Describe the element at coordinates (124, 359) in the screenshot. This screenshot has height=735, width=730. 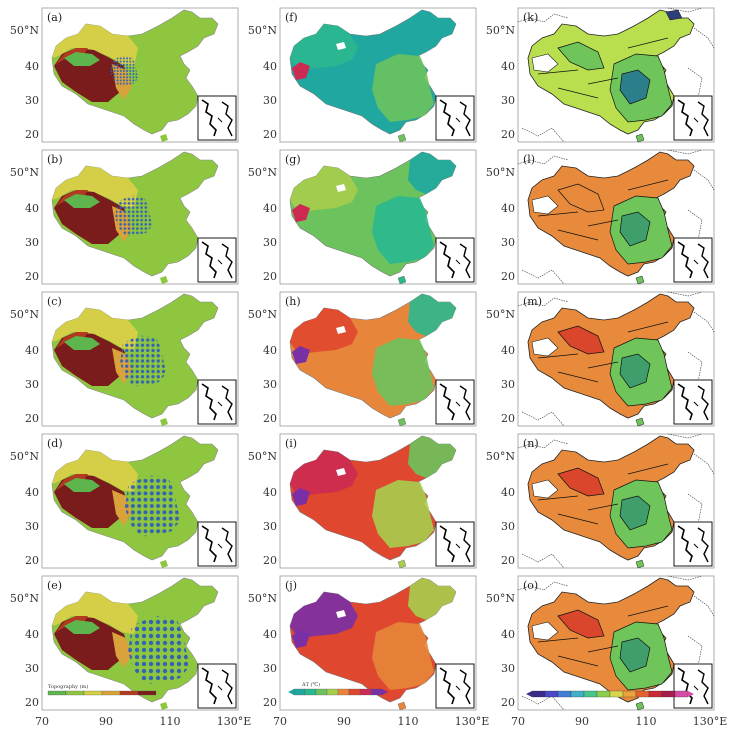
I see `map-panel: (c) 50°N 40 30 20` at that location.